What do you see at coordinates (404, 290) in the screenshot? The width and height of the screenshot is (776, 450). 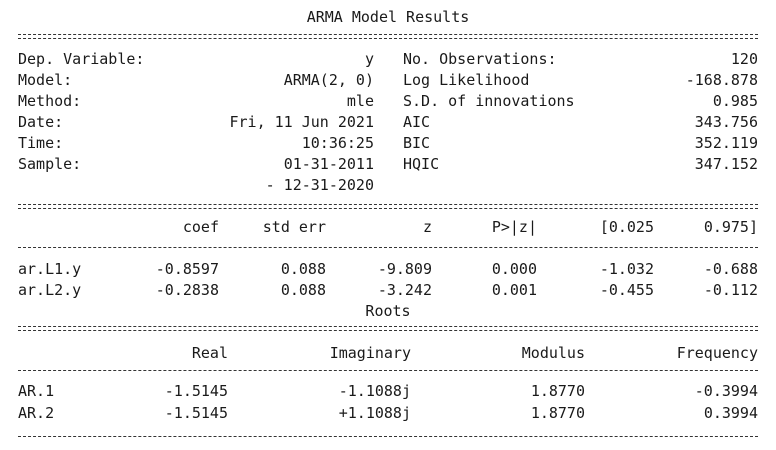 I see `z-value: -3.242` at bounding box center [404, 290].